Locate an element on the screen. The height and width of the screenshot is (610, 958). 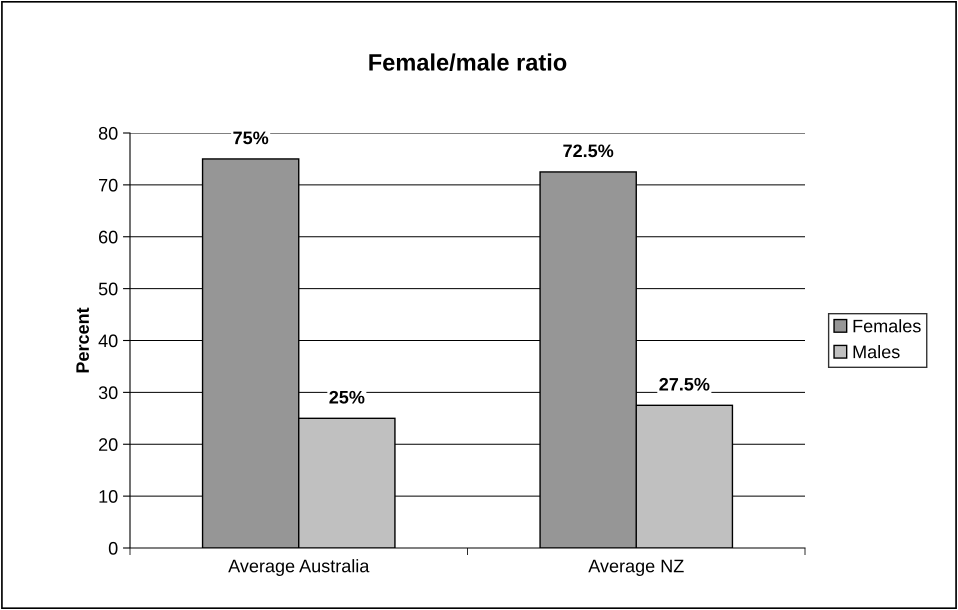
y-tick-label: 50 is located at coordinates (108, 289).